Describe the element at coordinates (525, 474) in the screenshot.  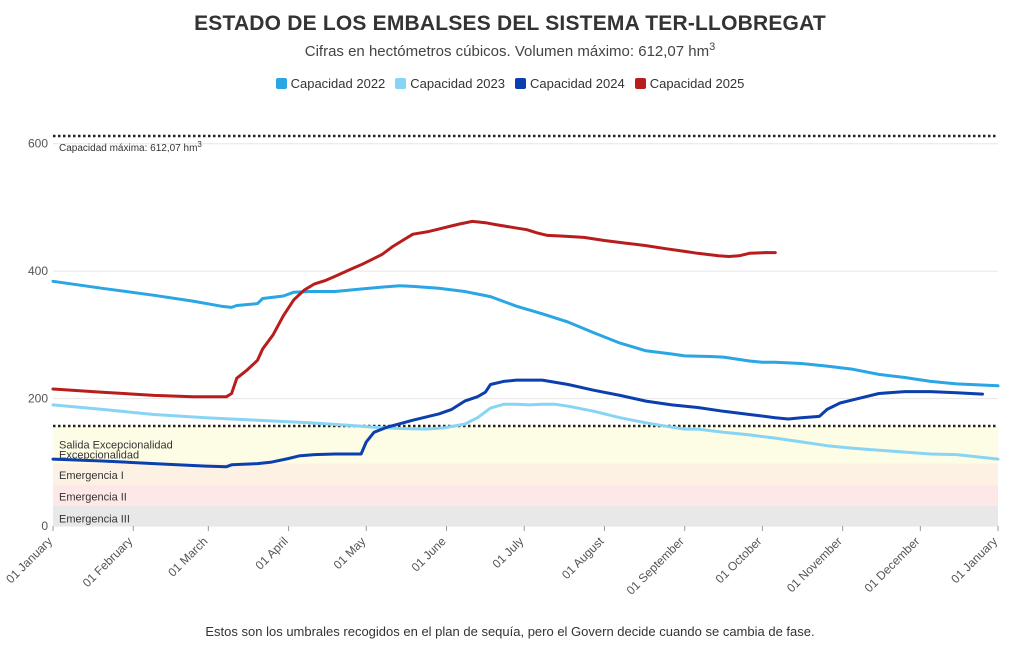
I see `band-emergencia-i` at that location.